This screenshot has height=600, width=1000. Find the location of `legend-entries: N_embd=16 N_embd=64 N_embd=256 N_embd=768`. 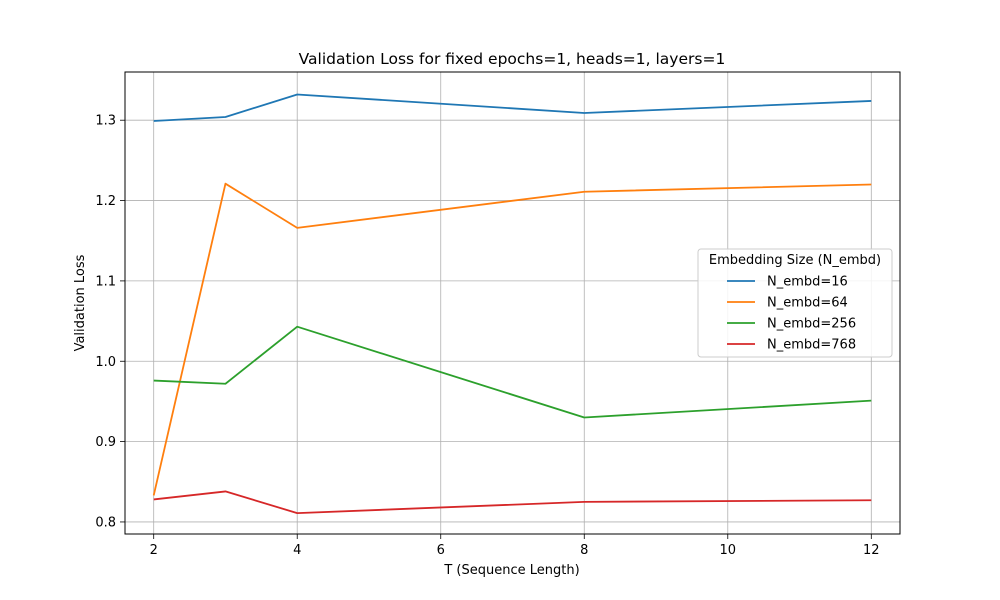

legend-entries: N_embd=16 N_embd=64 N_embd=256 N_embd=768 is located at coordinates (791, 314).